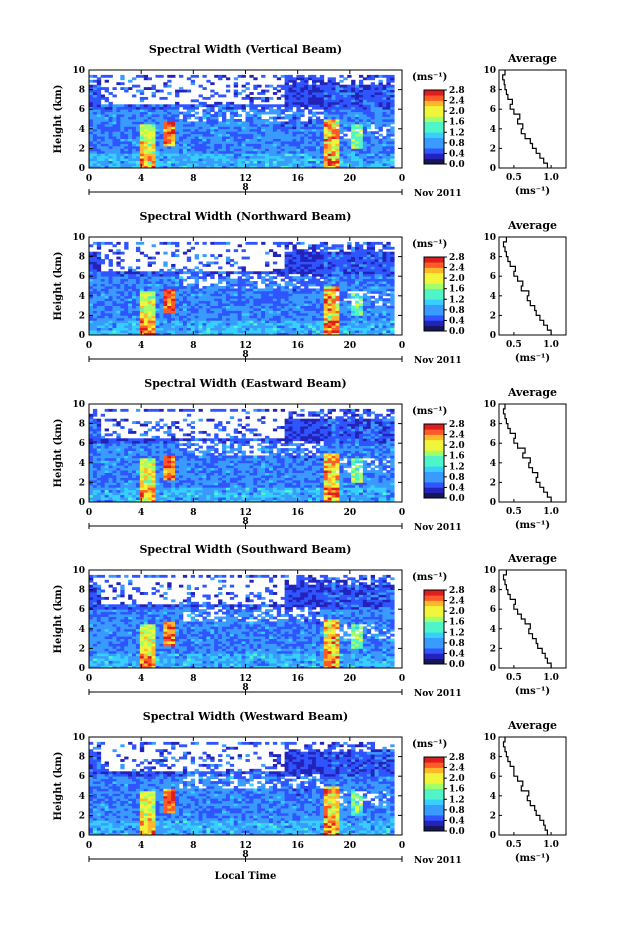 Image resolution: width=618 pixels, height=929 pixels. Describe the element at coordinates (297, 346) in the screenshot. I see `x-tick-label: 16` at that location.